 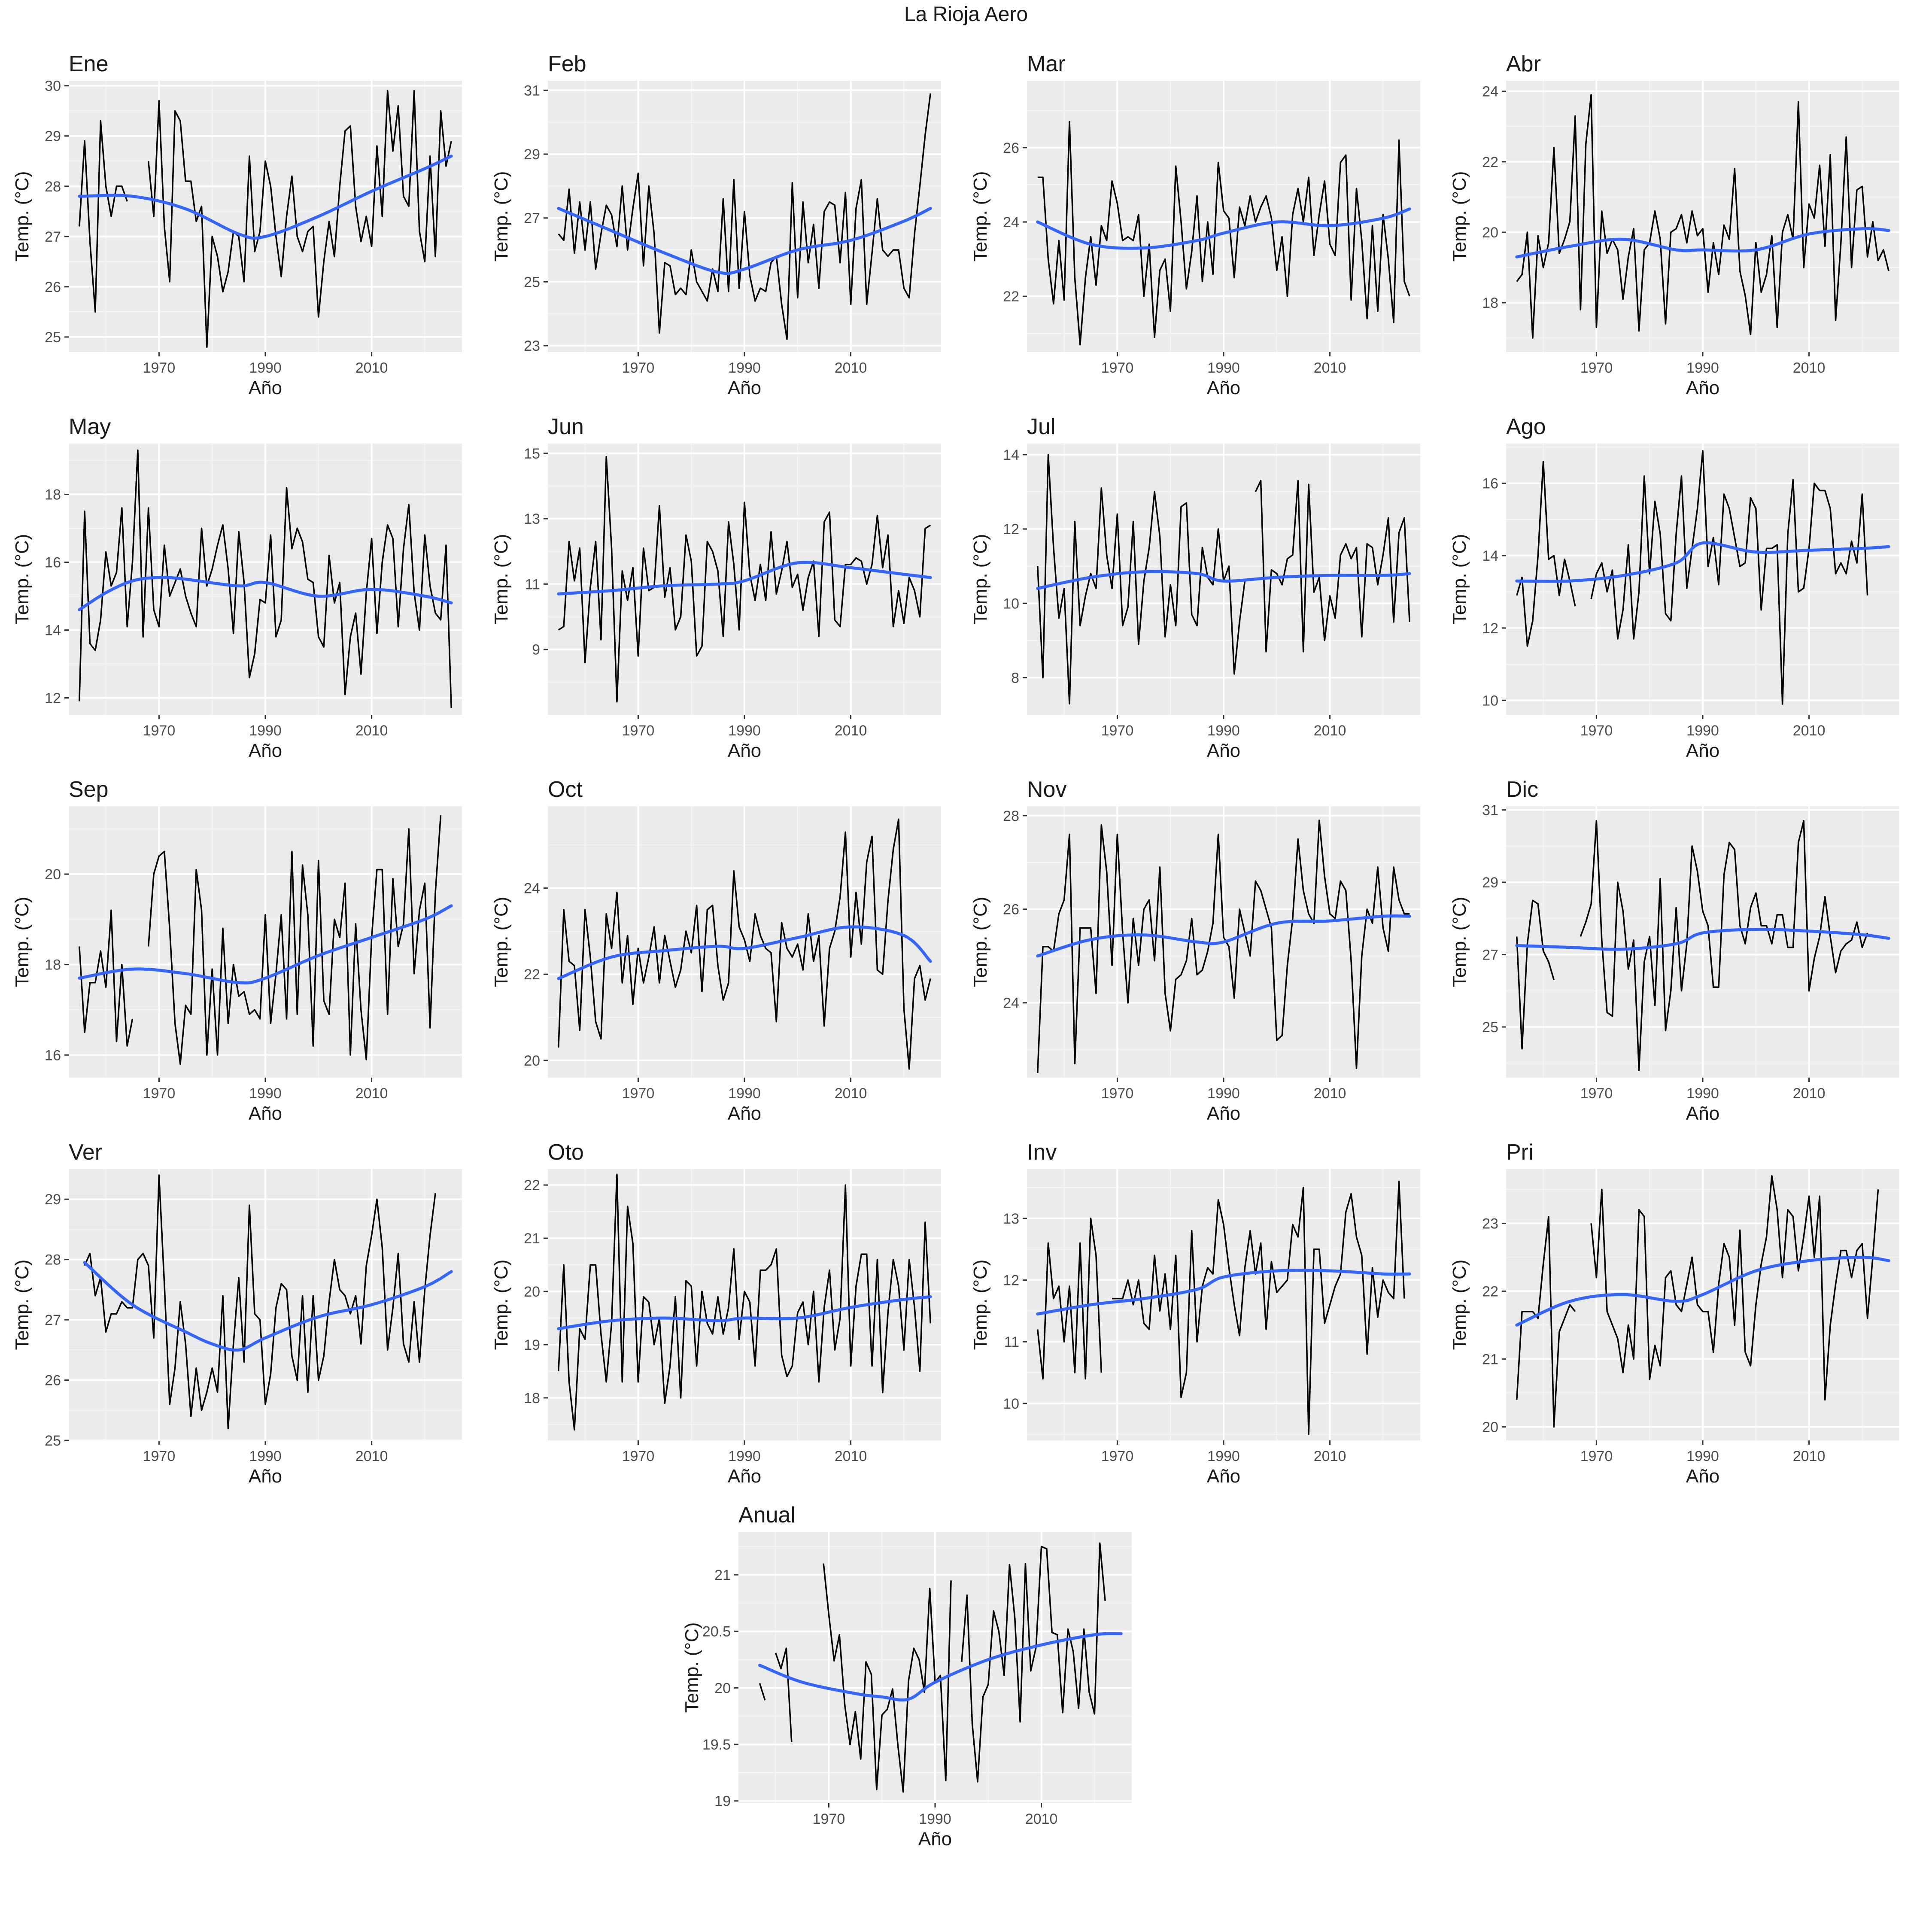 What do you see at coordinates (53, 187) in the screenshot?
I see `y-tick-label: 28` at bounding box center [53, 187].